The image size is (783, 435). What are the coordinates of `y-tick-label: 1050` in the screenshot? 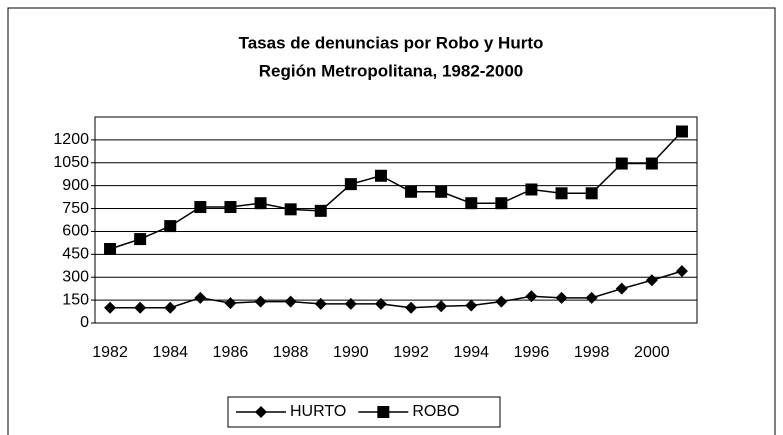 It's located at (71, 162).